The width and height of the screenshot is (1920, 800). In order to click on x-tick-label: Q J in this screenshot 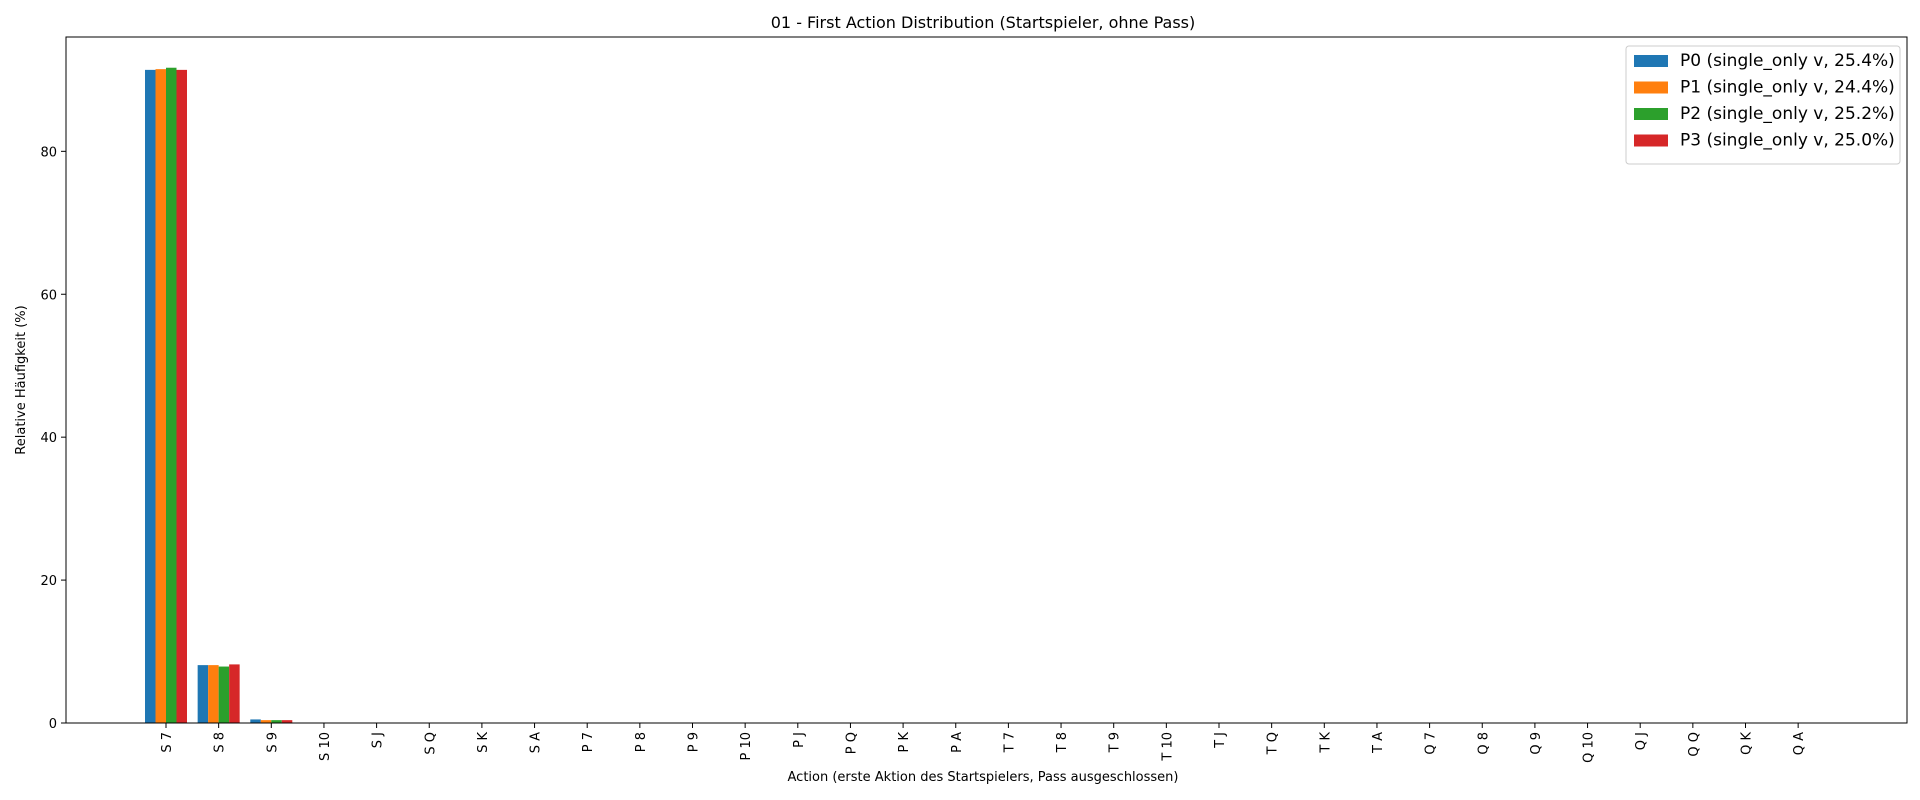, I will do `click(1641, 741)`.